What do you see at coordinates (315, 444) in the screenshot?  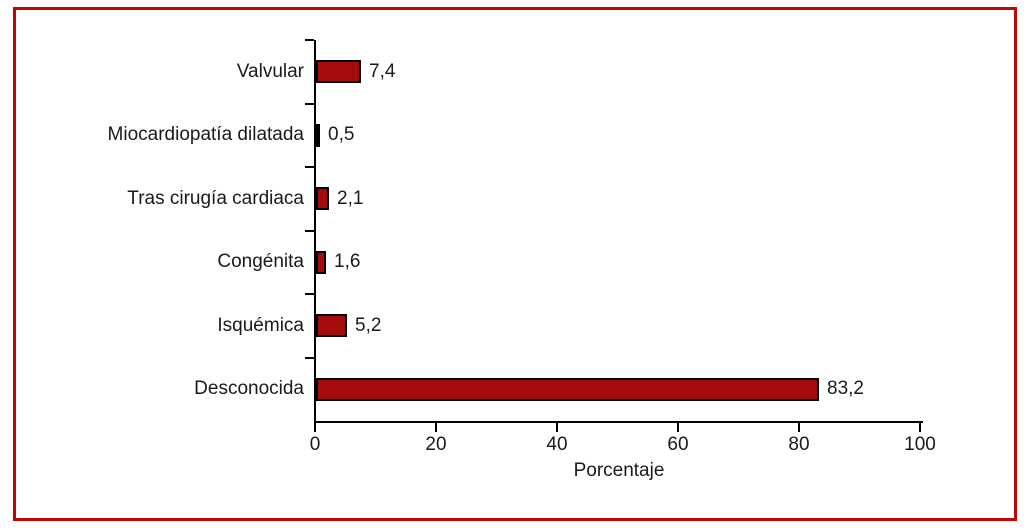 I see `x-tick-label: 0` at bounding box center [315, 444].